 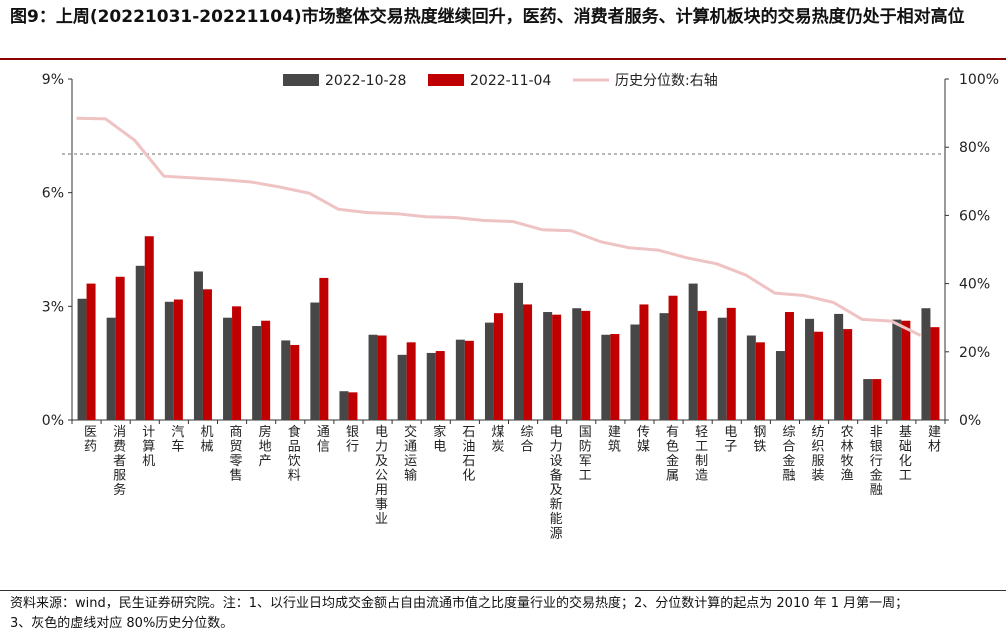 I want to click on legend-label: 历史分位数:右轴, so click(x=666, y=81).